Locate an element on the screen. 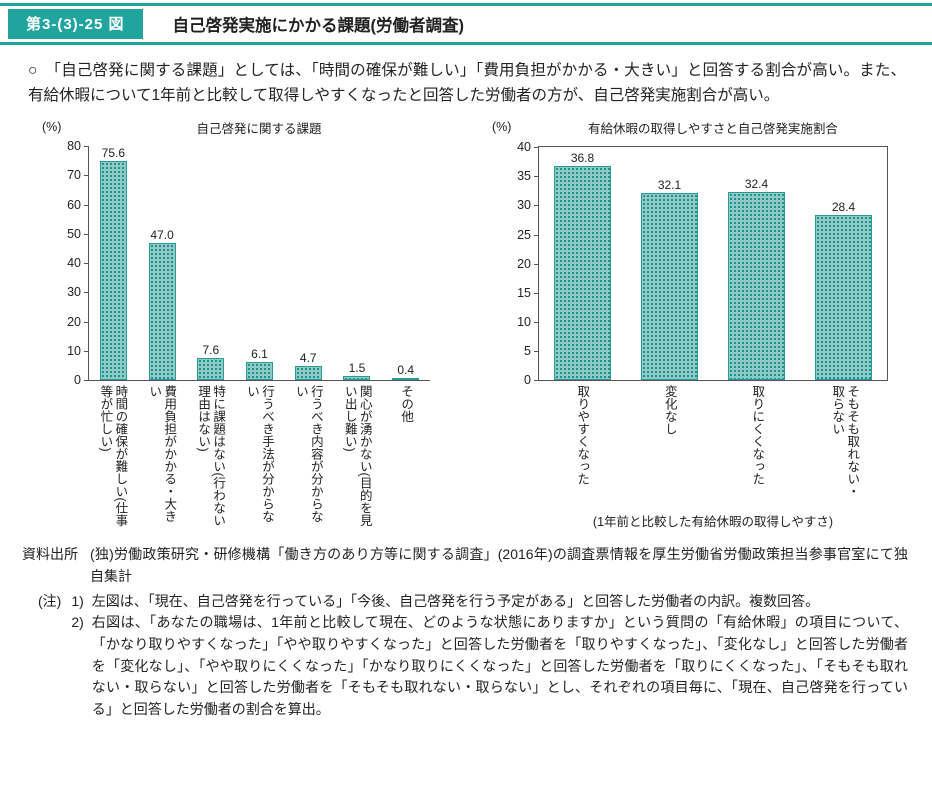  right-chart-category-labels: 取りやすくなった 変化なし 取りにくくなった そもそも取れない・取らない is located at coordinates (713, 444).